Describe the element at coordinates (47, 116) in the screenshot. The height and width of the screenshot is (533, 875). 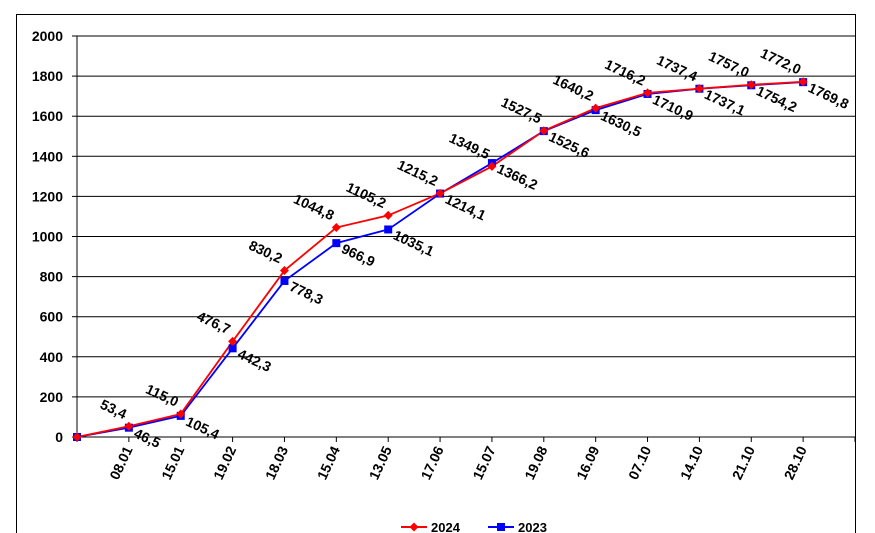
I see `y-tick-label: 1600` at that location.